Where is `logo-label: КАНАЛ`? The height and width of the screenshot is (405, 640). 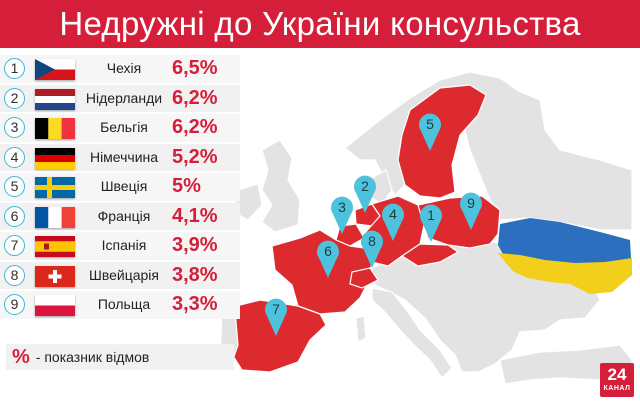 logo-label: КАНАЛ is located at coordinates (617, 388).